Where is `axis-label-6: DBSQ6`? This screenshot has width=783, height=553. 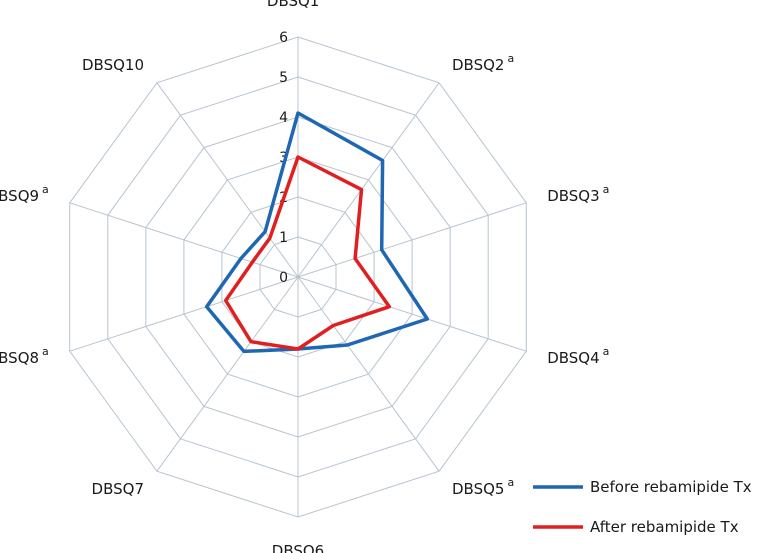 axis-label-6: DBSQ6 is located at coordinates (298, 547).